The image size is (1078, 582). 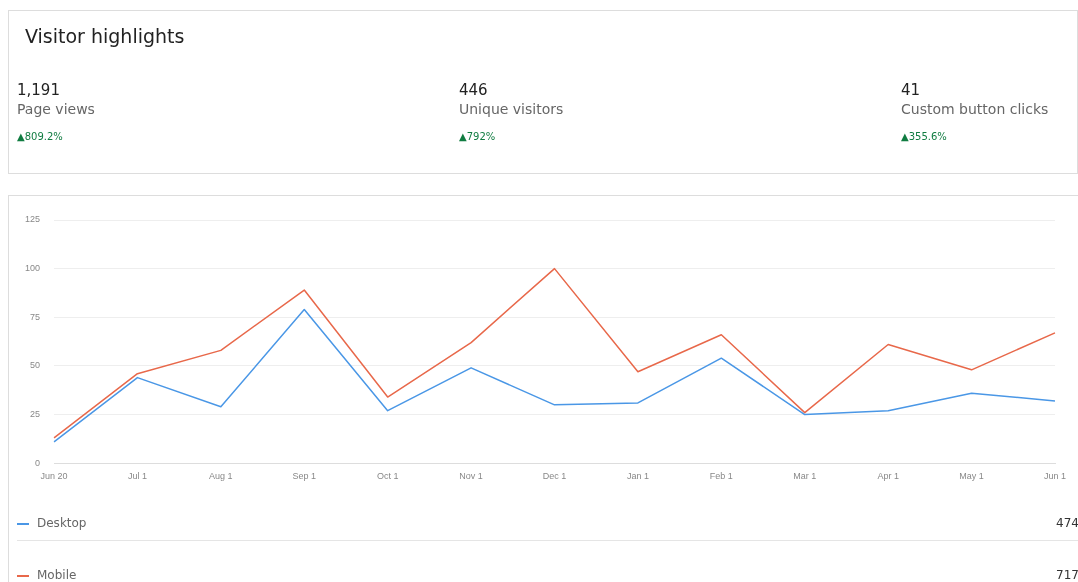 What do you see at coordinates (1067, 523) in the screenshot?
I see `text: 474` at bounding box center [1067, 523].